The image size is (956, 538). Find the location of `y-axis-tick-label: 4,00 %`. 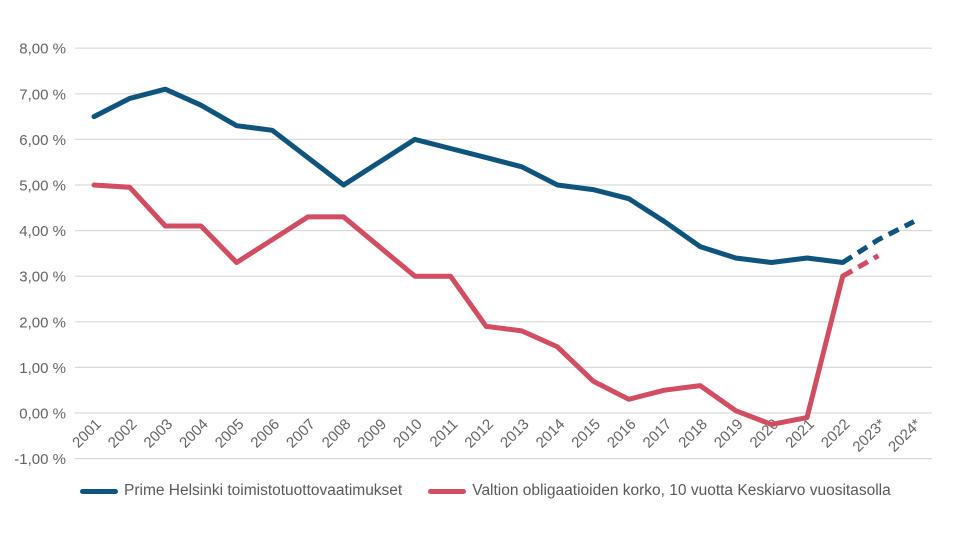

y-axis-tick-label: 4,00 % is located at coordinates (42, 231).